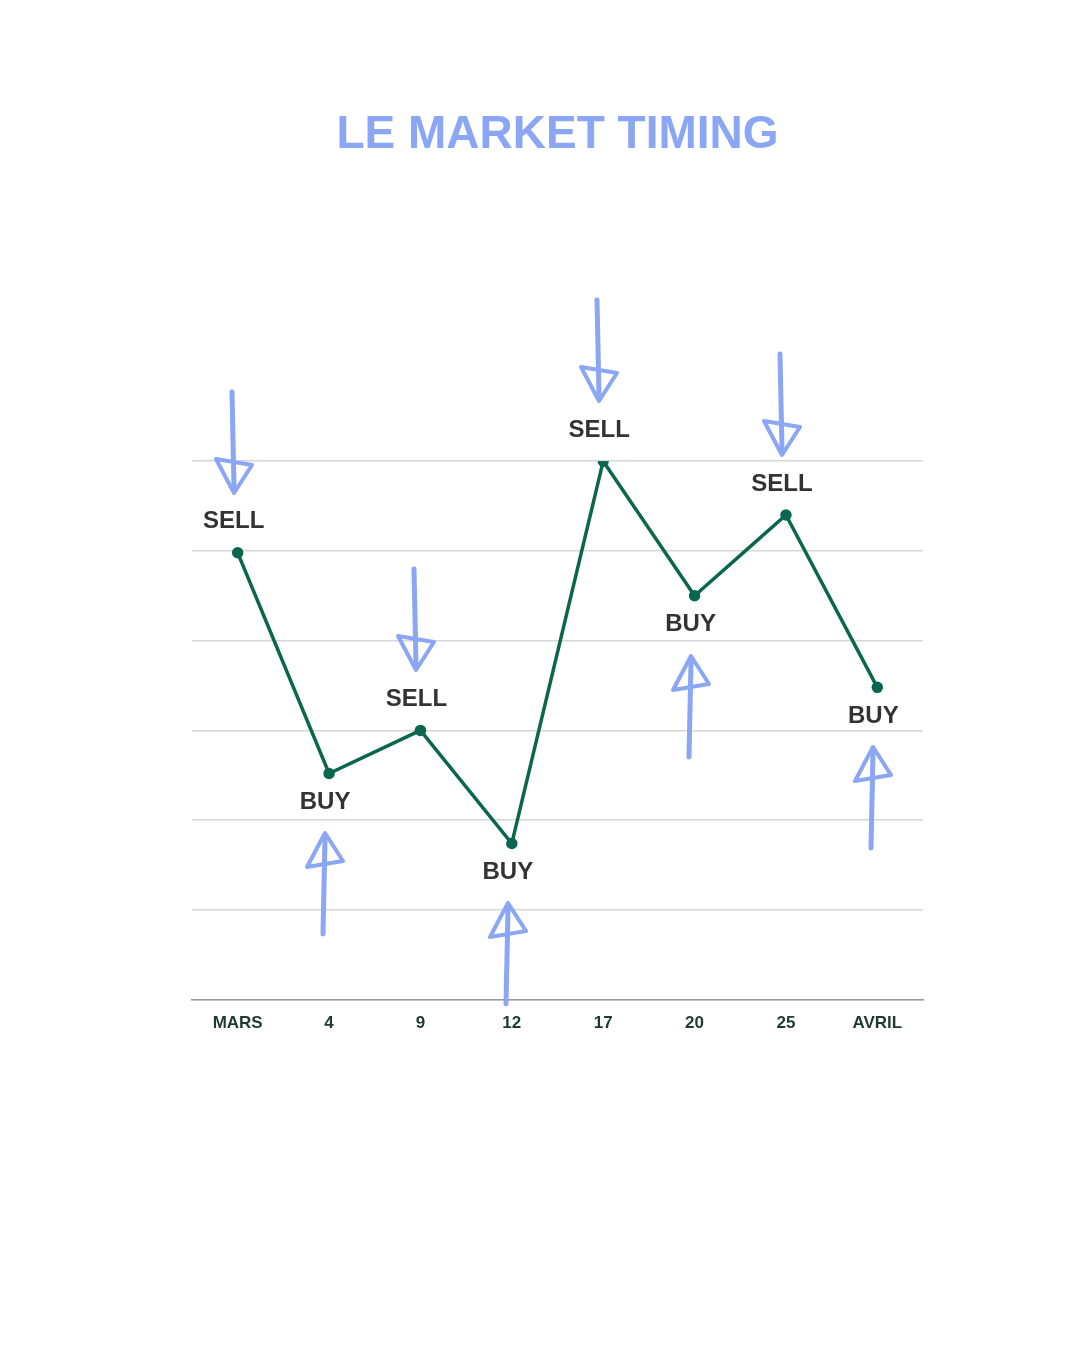 Image resolution: width=1080 pixels, height=1350 pixels. I want to click on x-tick-label: 20, so click(695, 1023).